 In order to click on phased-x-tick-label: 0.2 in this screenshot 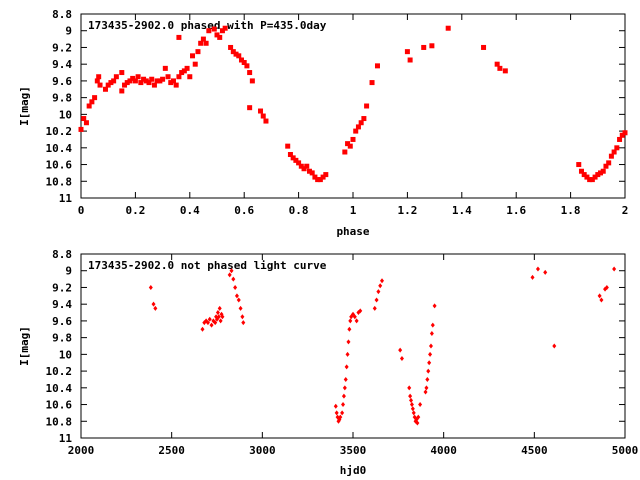, I will do `click(135, 210)`.